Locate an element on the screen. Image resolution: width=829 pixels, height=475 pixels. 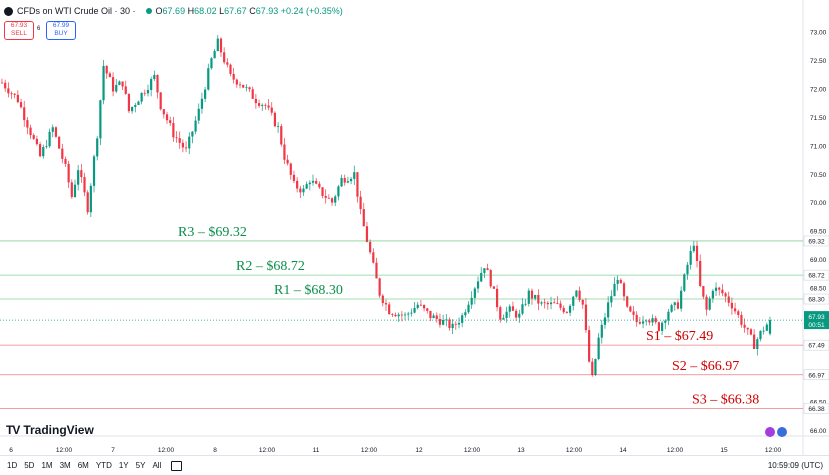
sell-button: 67.93 SELL is located at coordinates (19, 30).